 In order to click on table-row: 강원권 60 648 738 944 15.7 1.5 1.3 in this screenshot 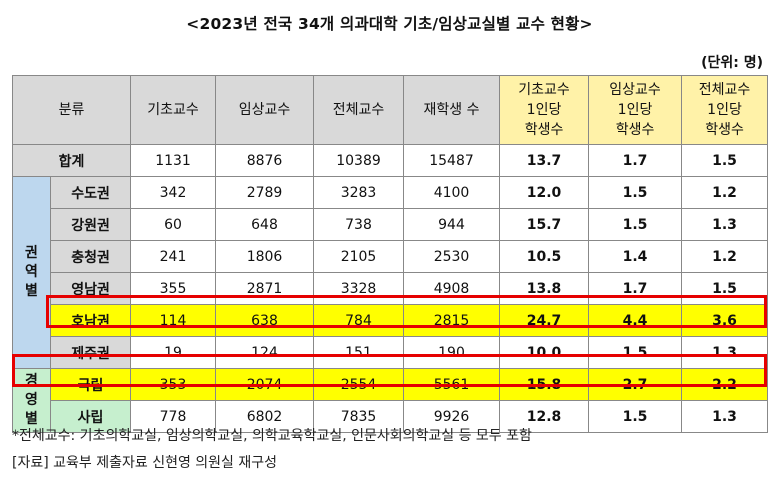, I will do `click(391, 224)`.